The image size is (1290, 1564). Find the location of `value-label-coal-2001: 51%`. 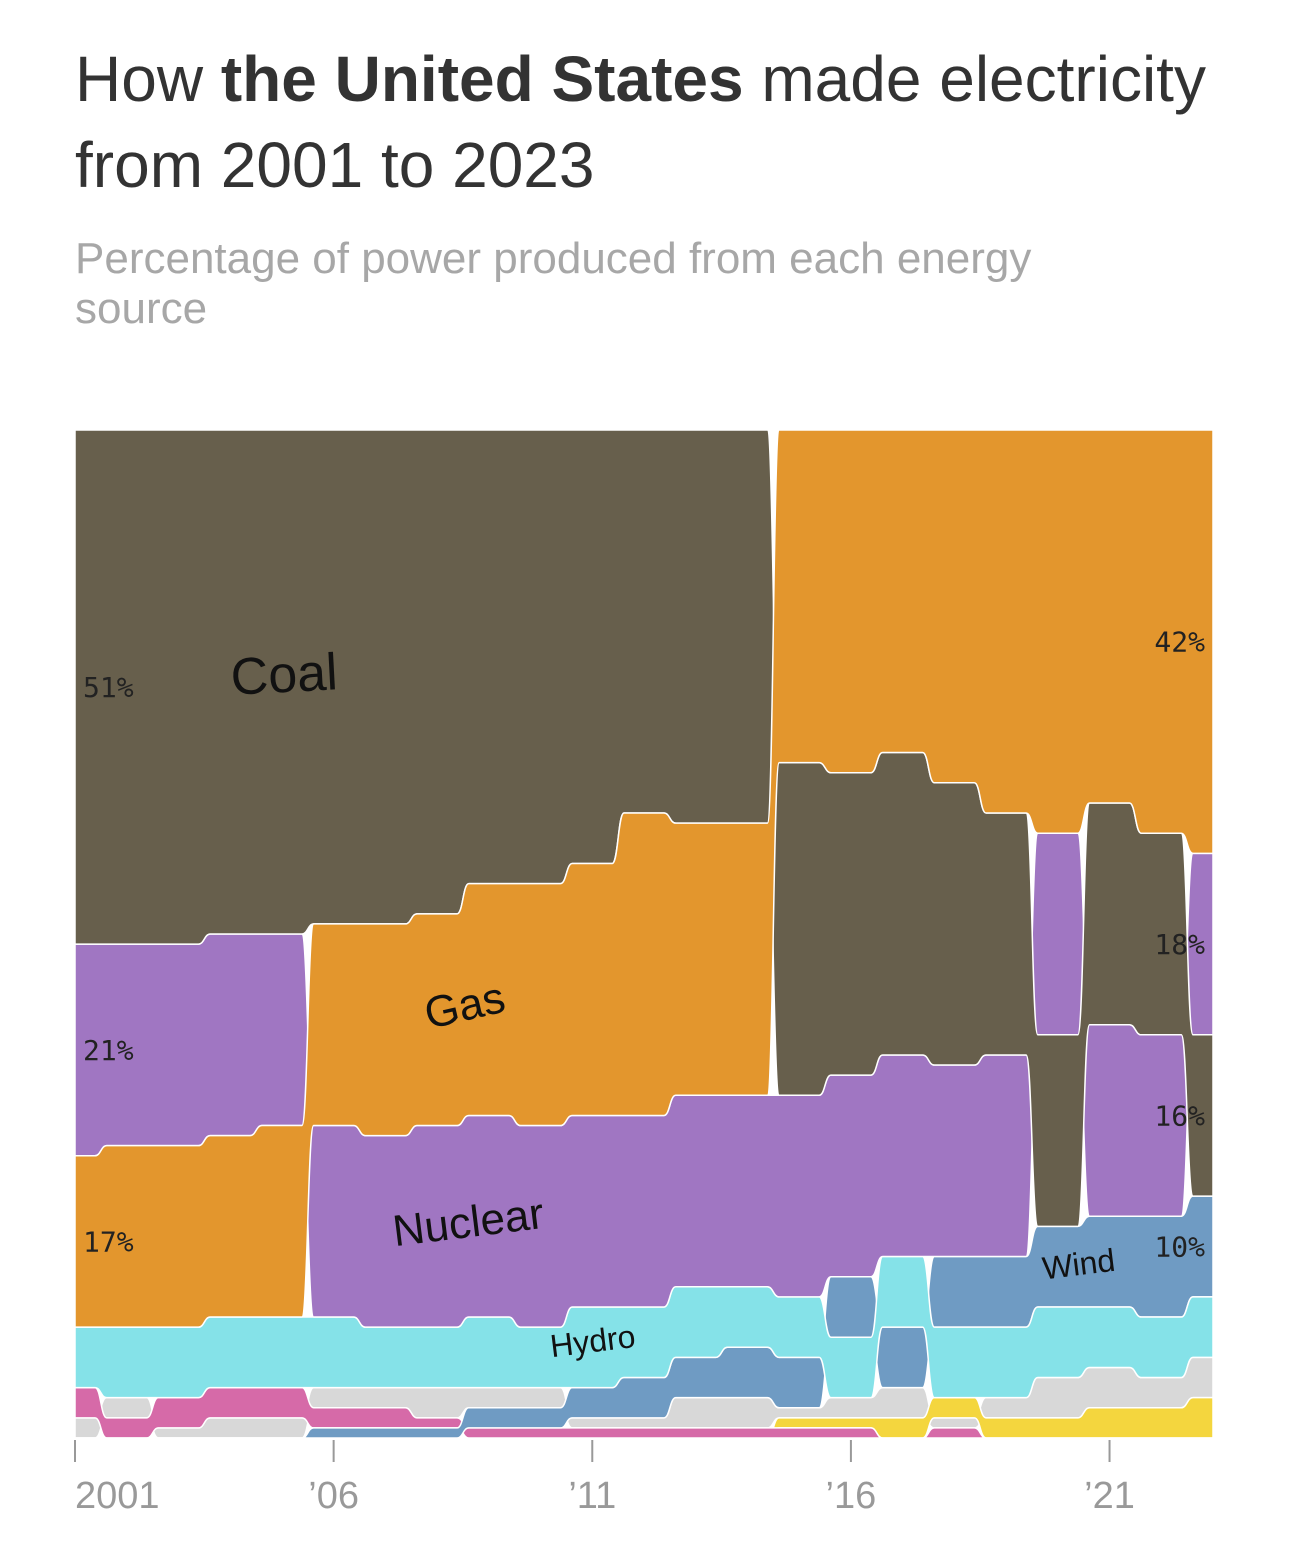

value-label-coal-2001: 51% is located at coordinates (108, 687).